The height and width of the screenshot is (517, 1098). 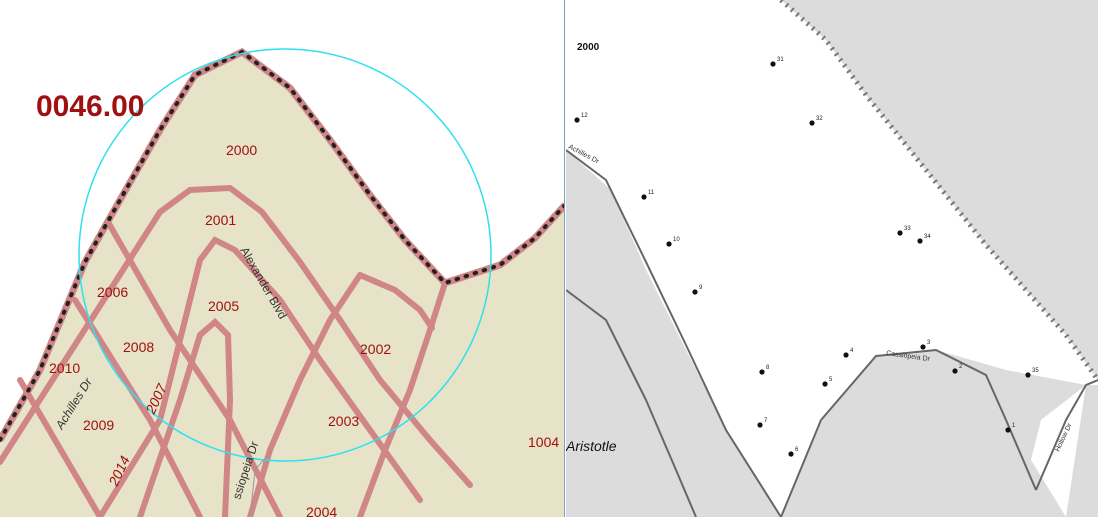 I want to click on edge-lower-left, so click(x=631, y=403).